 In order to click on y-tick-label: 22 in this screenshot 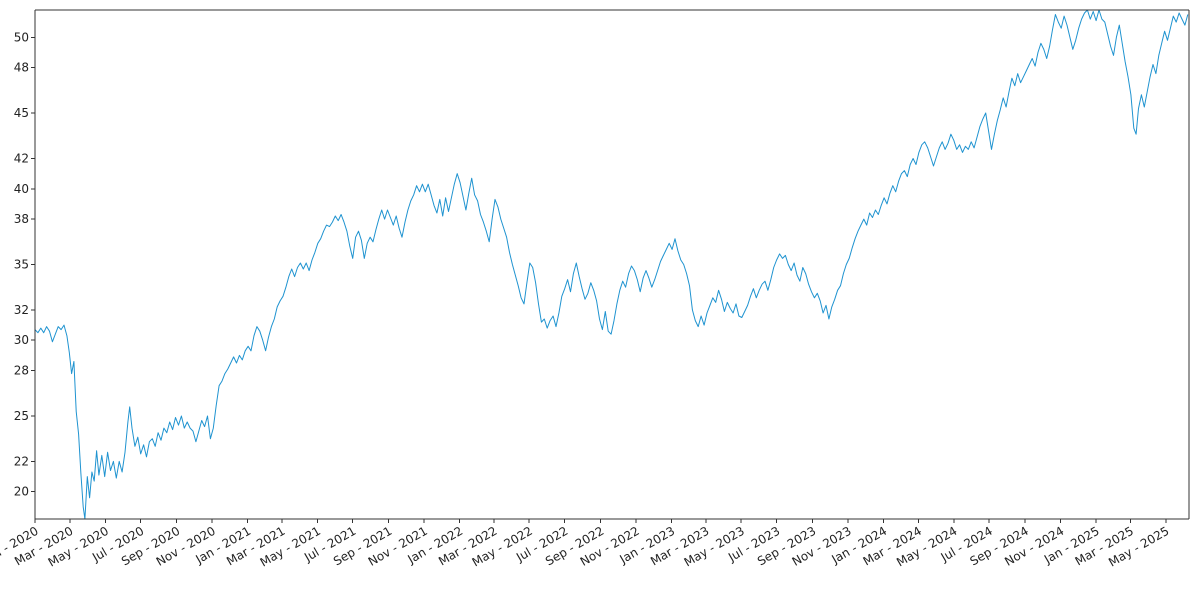, I will do `click(21, 461)`.